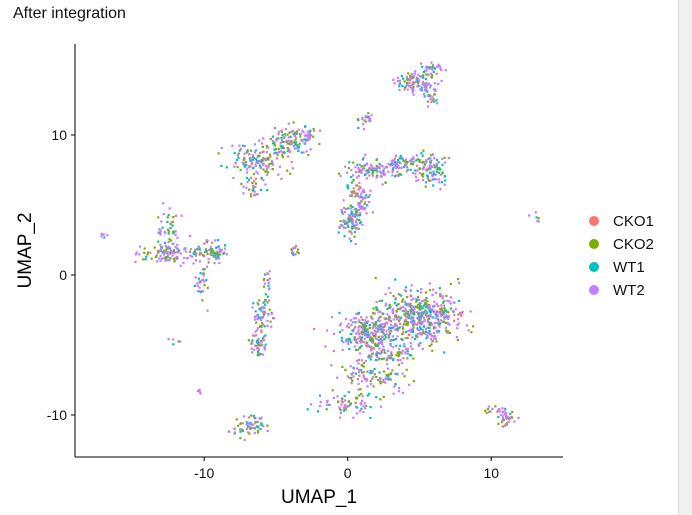 The height and width of the screenshot is (515, 692). What do you see at coordinates (685, 257) in the screenshot?
I see `vertical-scrollbar` at bounding box center [685, 257].